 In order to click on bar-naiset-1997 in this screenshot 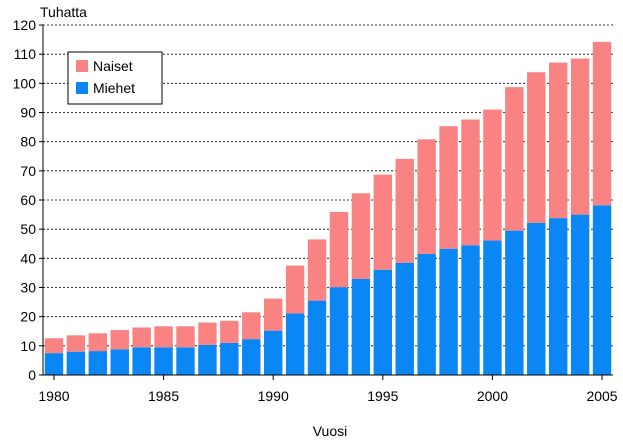, I will do `click(426, 196)`.